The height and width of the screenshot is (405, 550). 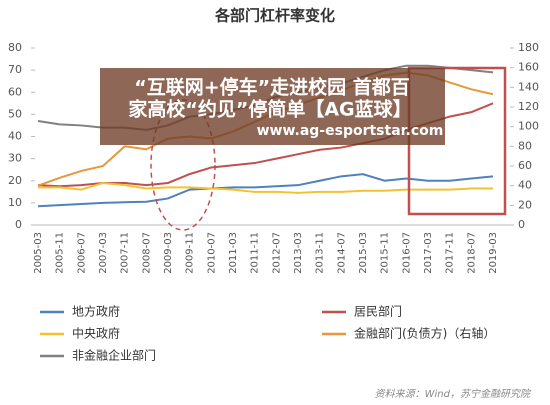 I want to click on x-tick-label: 2007-11, so click(x=125, y=253).